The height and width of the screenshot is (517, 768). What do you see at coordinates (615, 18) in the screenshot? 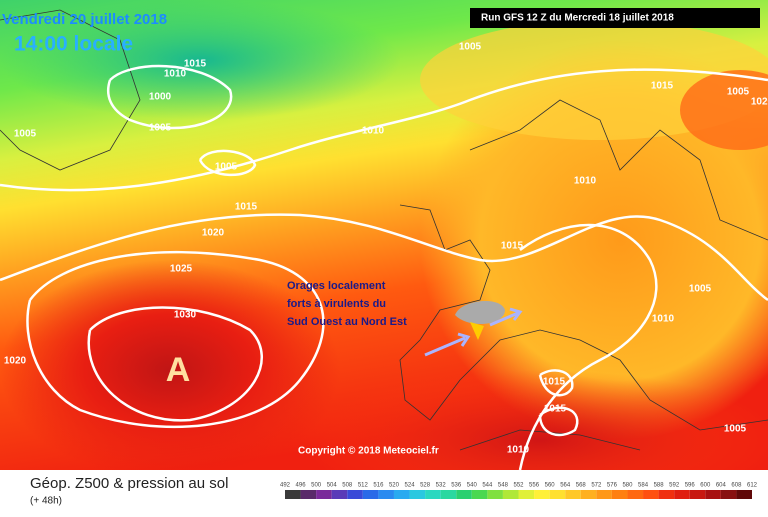
I see `run-box` at bounding box center [615, 18].